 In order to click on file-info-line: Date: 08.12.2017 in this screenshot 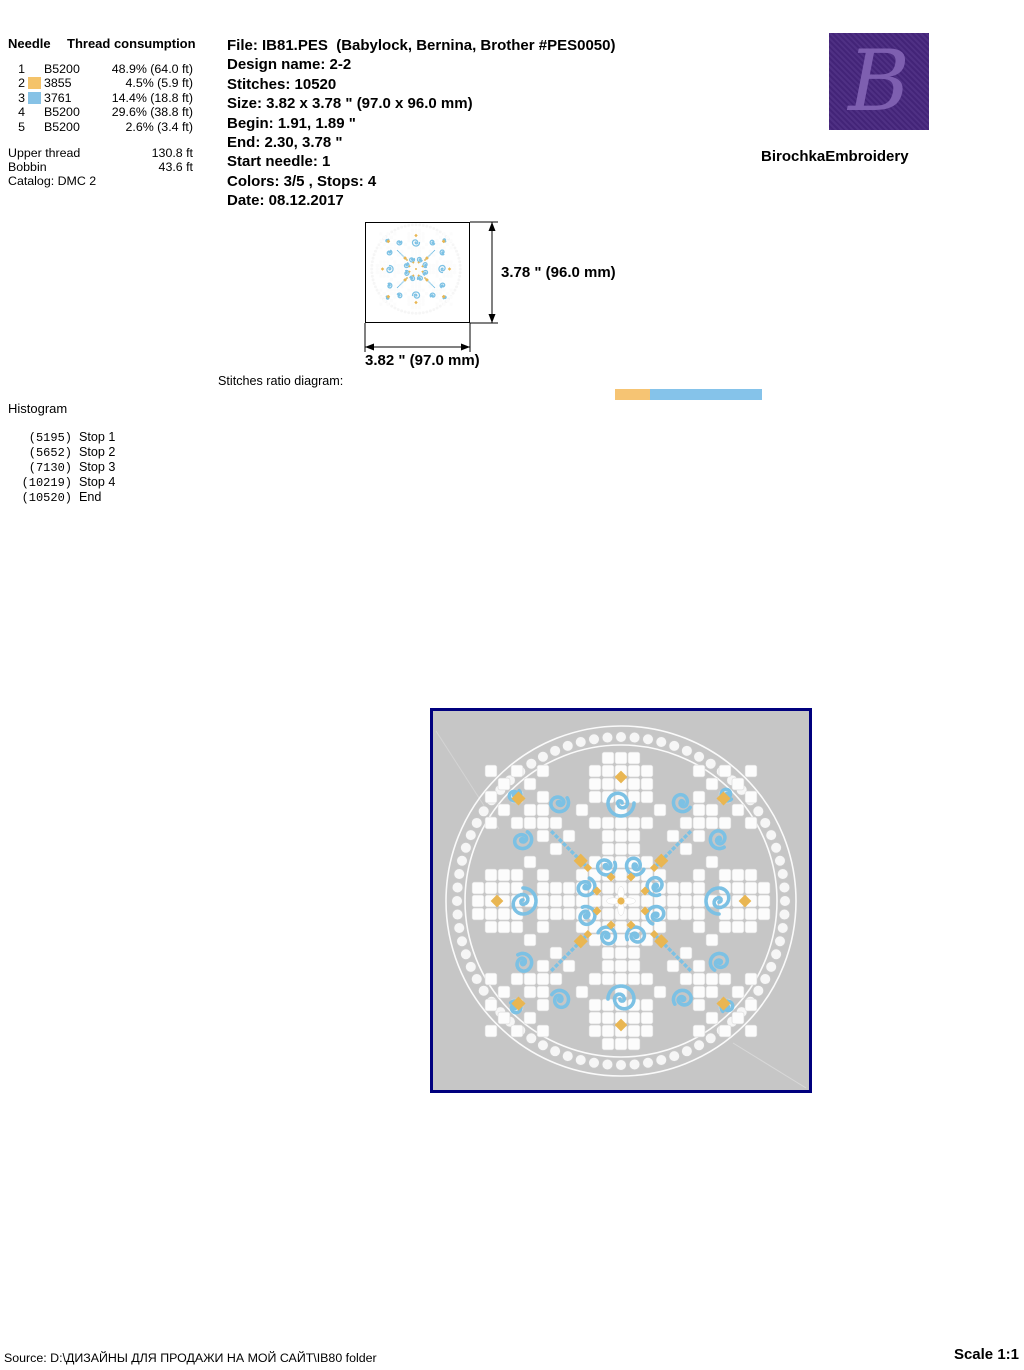, I will do `click(285, 201)`.